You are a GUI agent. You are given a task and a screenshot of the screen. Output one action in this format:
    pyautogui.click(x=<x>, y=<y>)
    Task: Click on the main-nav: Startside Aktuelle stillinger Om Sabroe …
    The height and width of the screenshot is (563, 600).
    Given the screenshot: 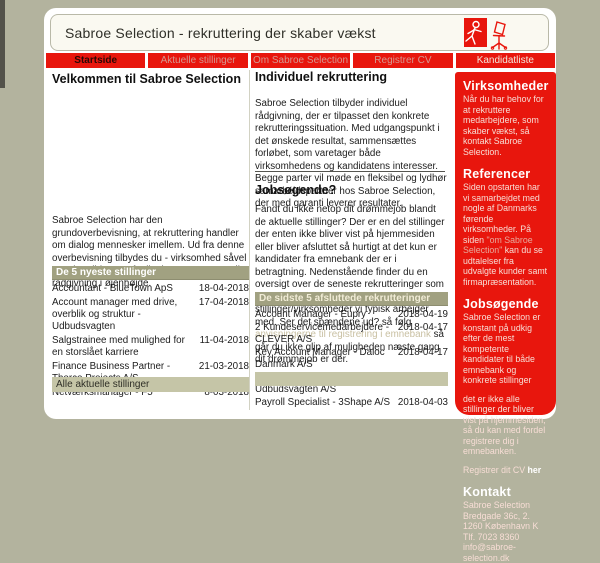 What is the action you would take?
    pyautogui.click(x=301, y=60)
    